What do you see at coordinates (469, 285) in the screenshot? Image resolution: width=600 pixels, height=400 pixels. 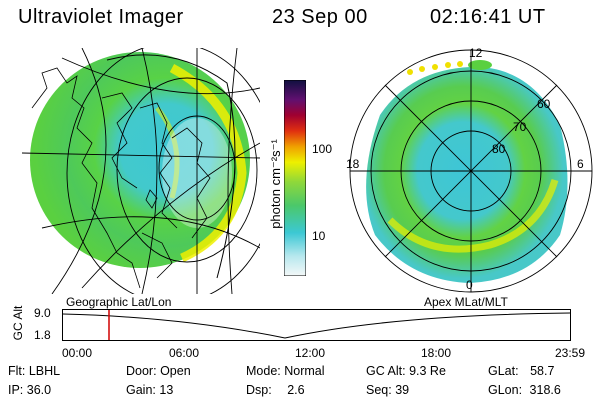 I see `mlt-label-0: 0` at bounding box center [469, 285].